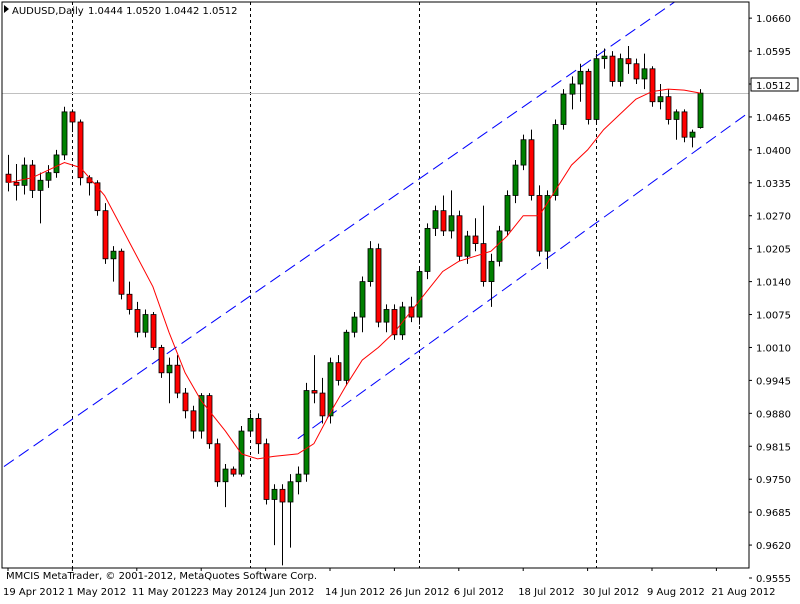  What do you see at coordinates (419, 592) in the screenshot?
I see `x-tick-label: 26 Jun 2012` at bounding box center [419, 592].